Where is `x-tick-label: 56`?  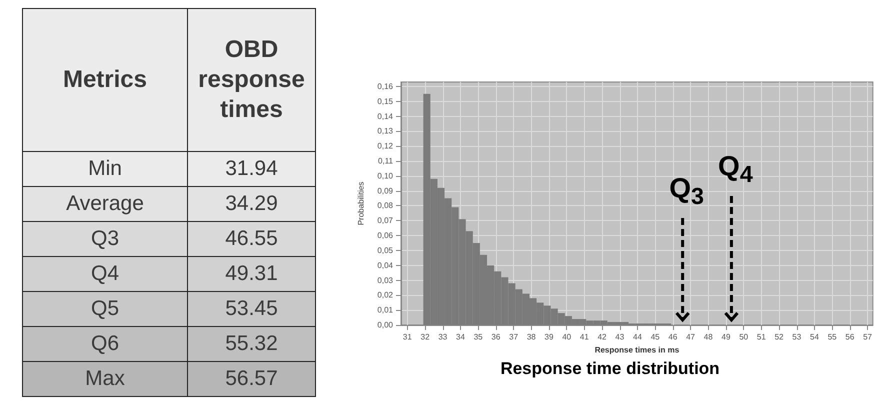 x-tick-label: 56 is located at coordinates (850, 337).